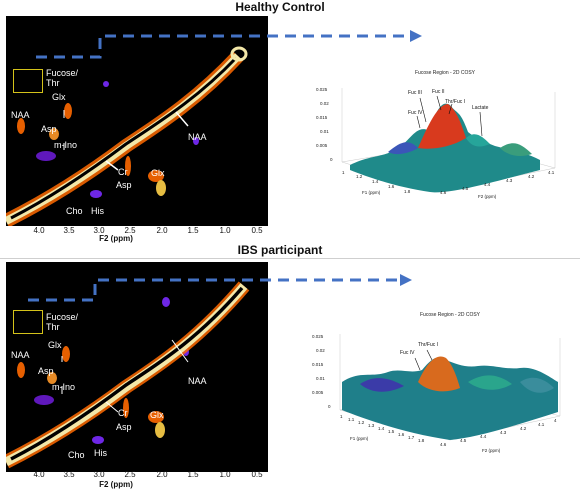  Describe the element at coordinates (371, 192) in the screenshot. I see `f1-axis-title: F1 (ppm)` at that location.